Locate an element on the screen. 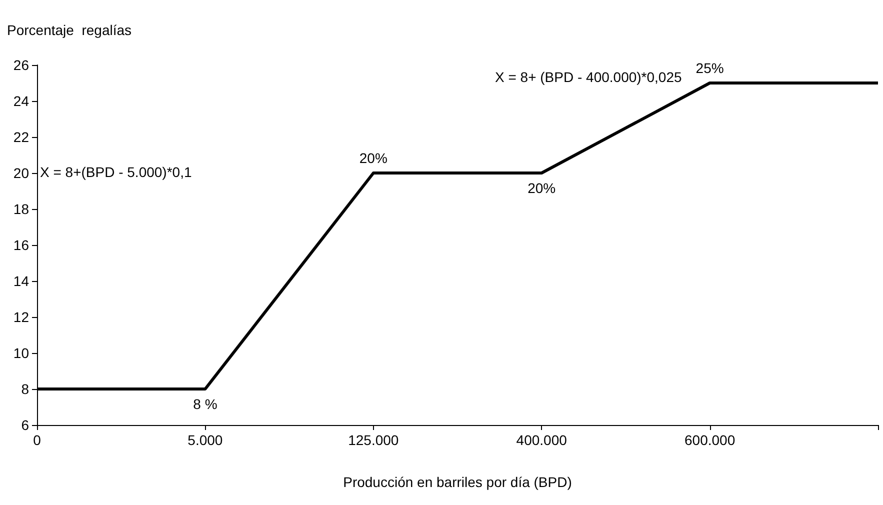  x-tick-label: 400.000 is located at coordinates (542, 440).